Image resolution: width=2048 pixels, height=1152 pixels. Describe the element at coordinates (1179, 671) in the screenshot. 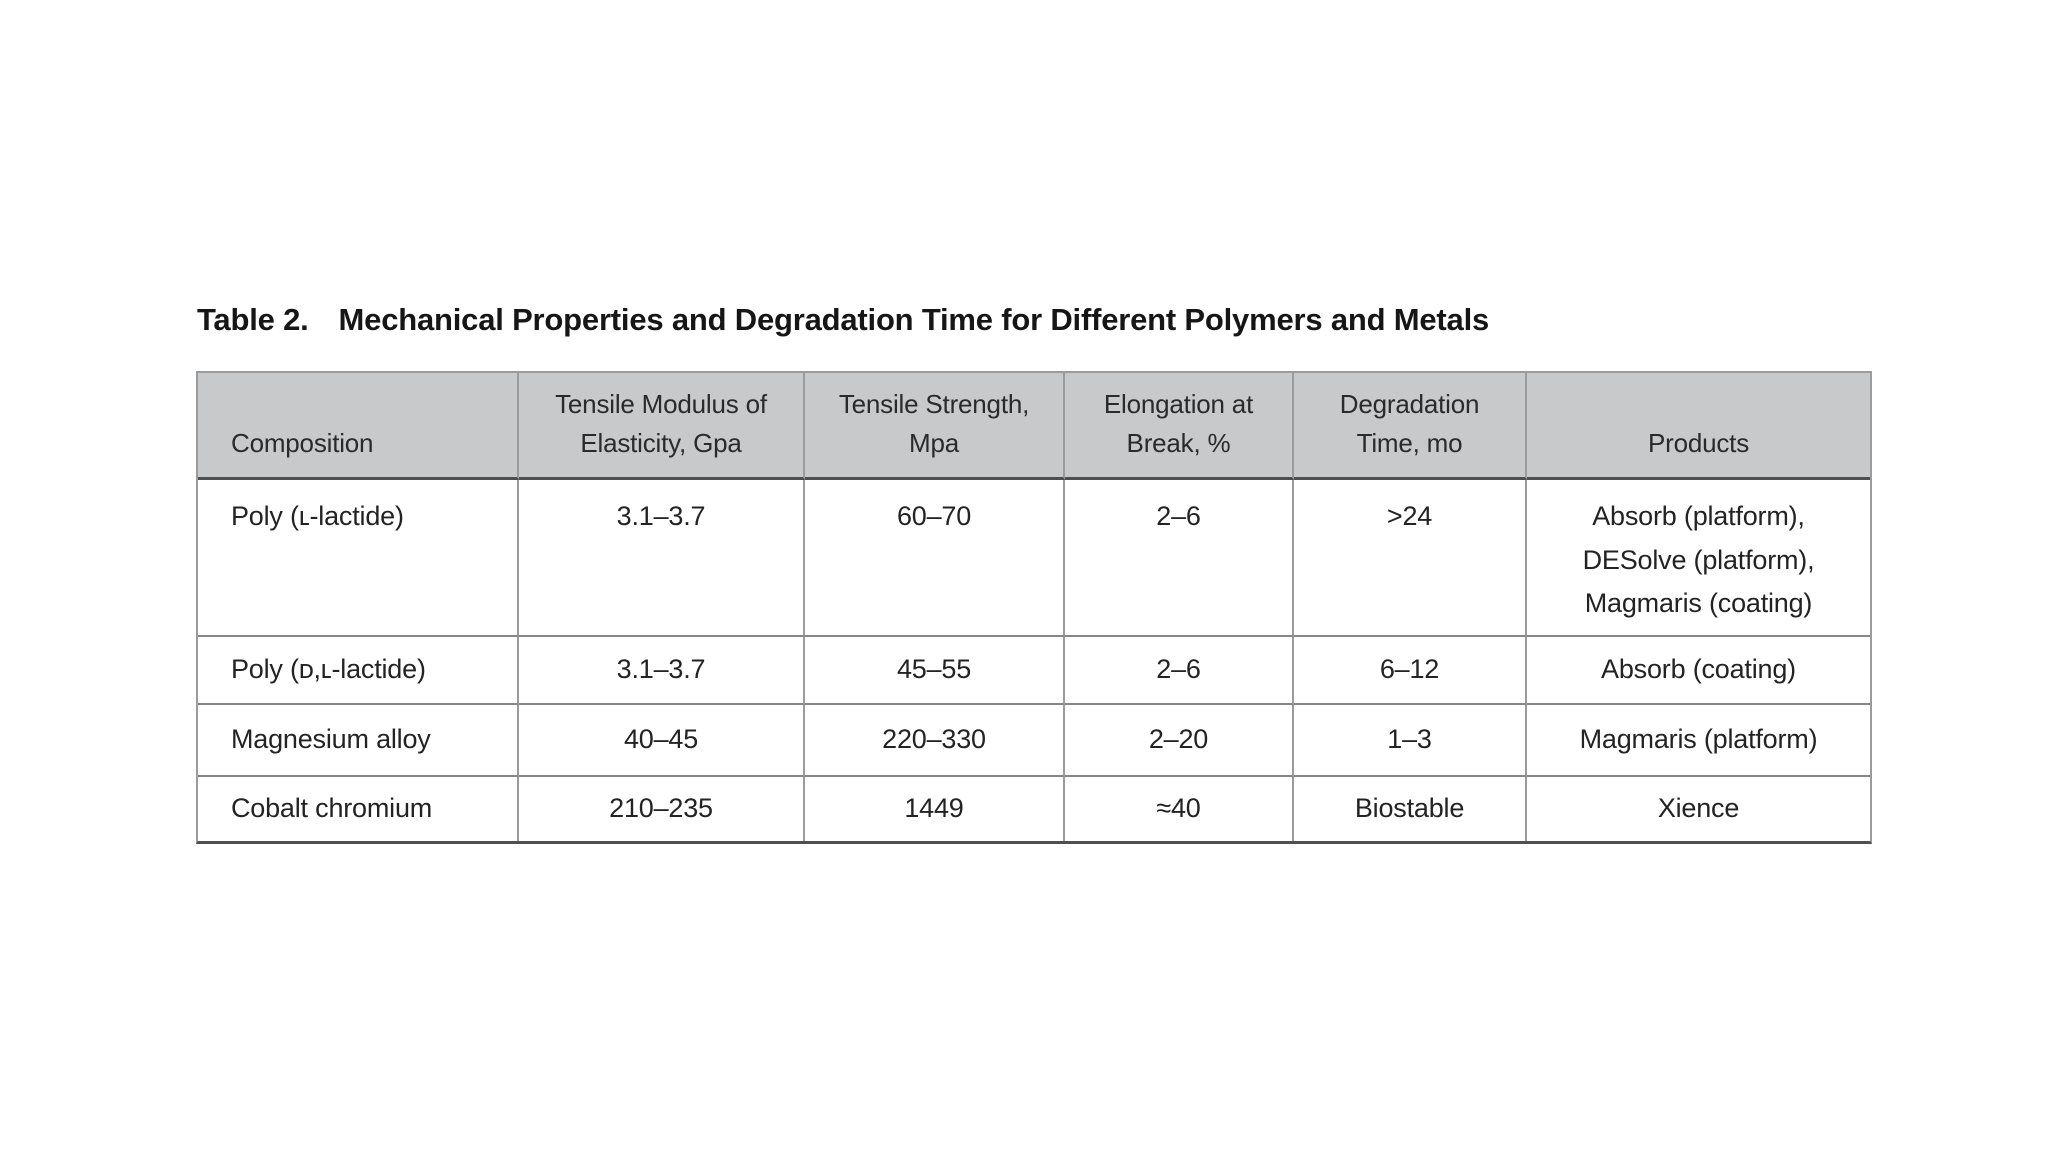

I see `cell-elongation-row2: 2–6` at that location.